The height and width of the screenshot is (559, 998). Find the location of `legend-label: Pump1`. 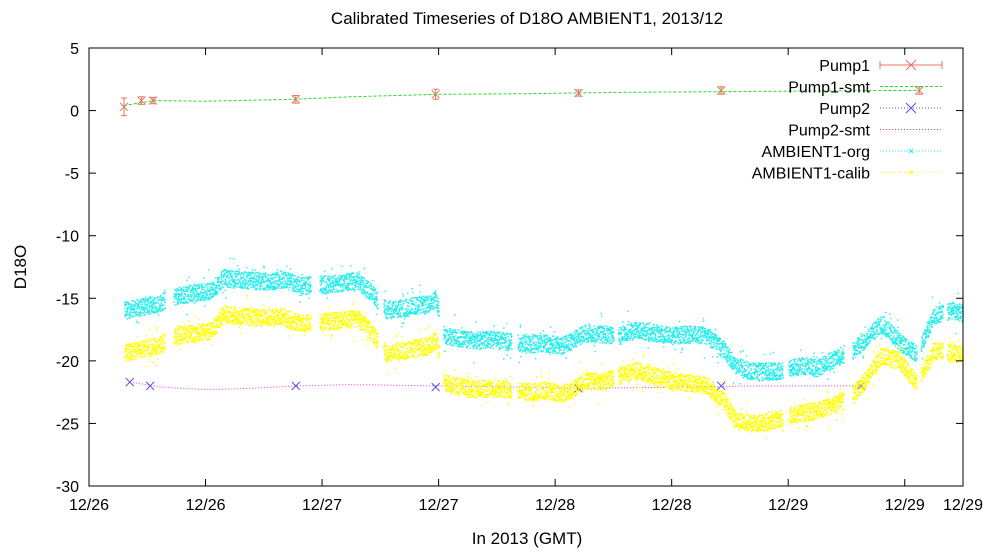

legend-label: Pump1 is located at coordinates (844, 66).